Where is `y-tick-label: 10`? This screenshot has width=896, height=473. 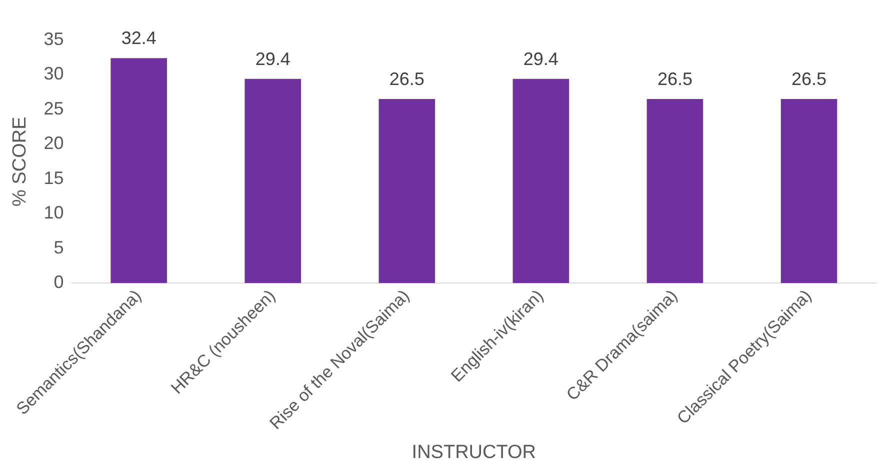 y-tick-label: 10 is located at coordinates (54, 212).